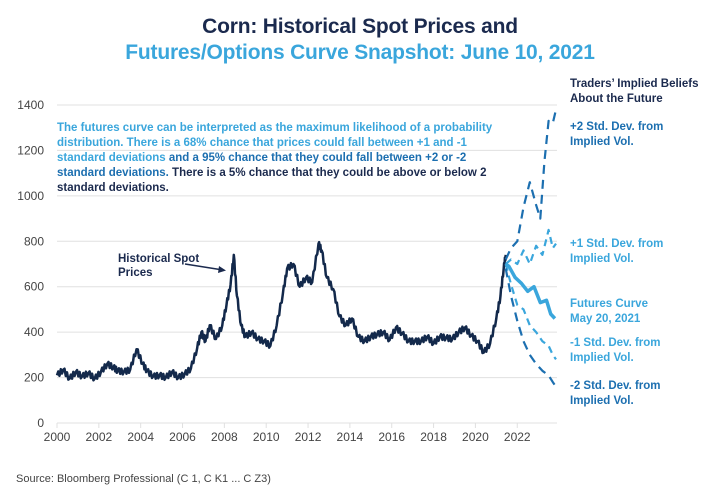  Describe the element at coordinates (34, 287) in the screenshot. I see `y-tick-label: 600` at that location.